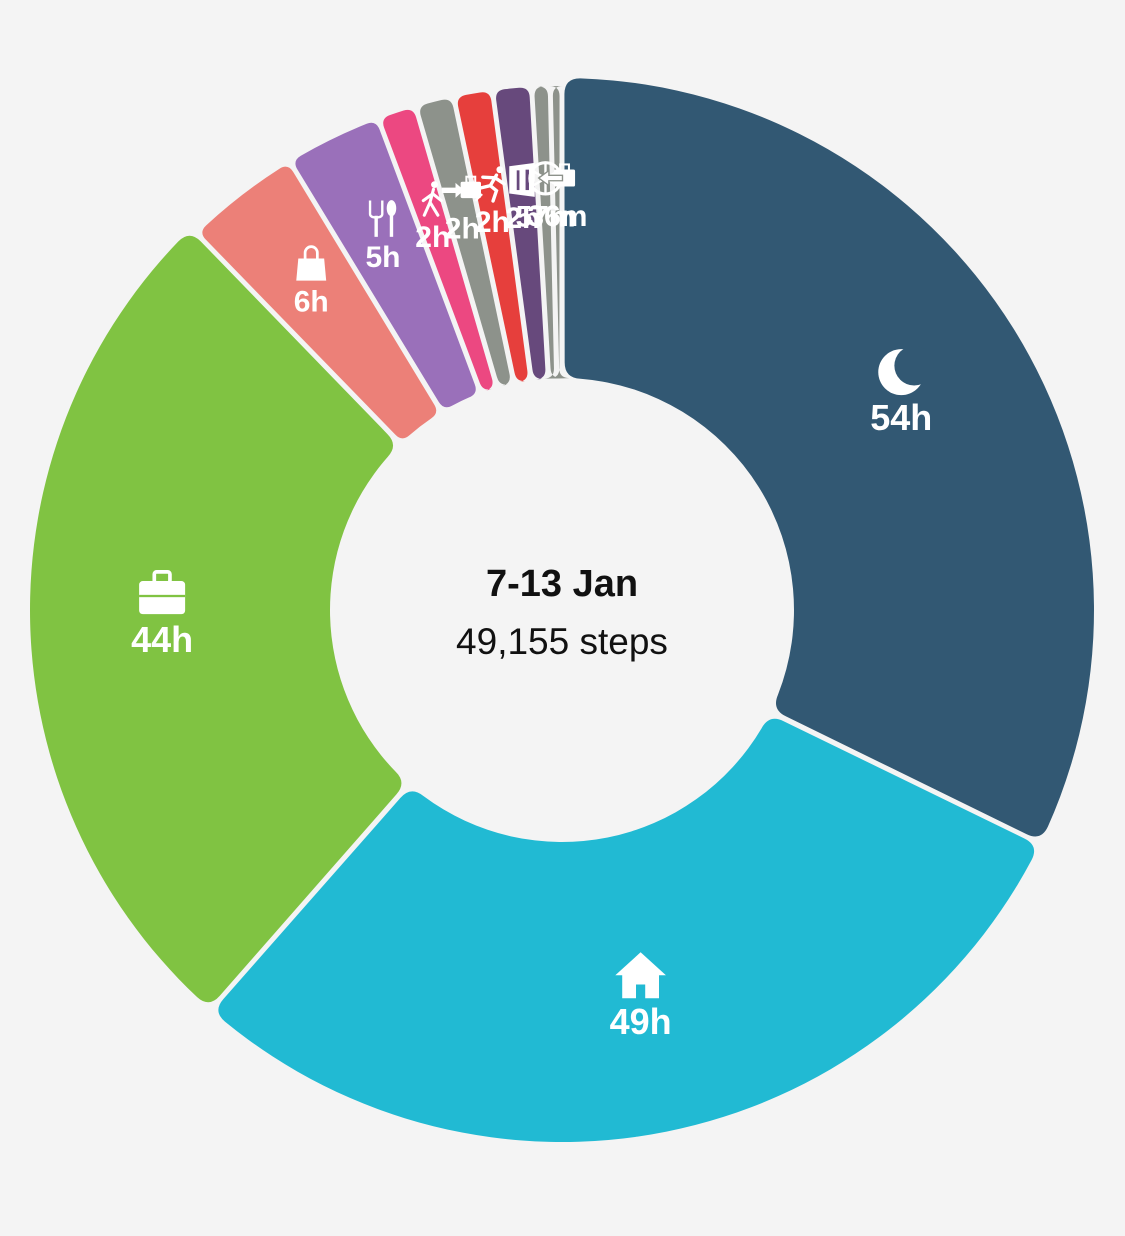 Image resolution: width=1125 pixels, height=1236 pixels. Describe the element at coordinates (522, 179) in the screenshot. I see `menu-fork-knife-icon` at that location.